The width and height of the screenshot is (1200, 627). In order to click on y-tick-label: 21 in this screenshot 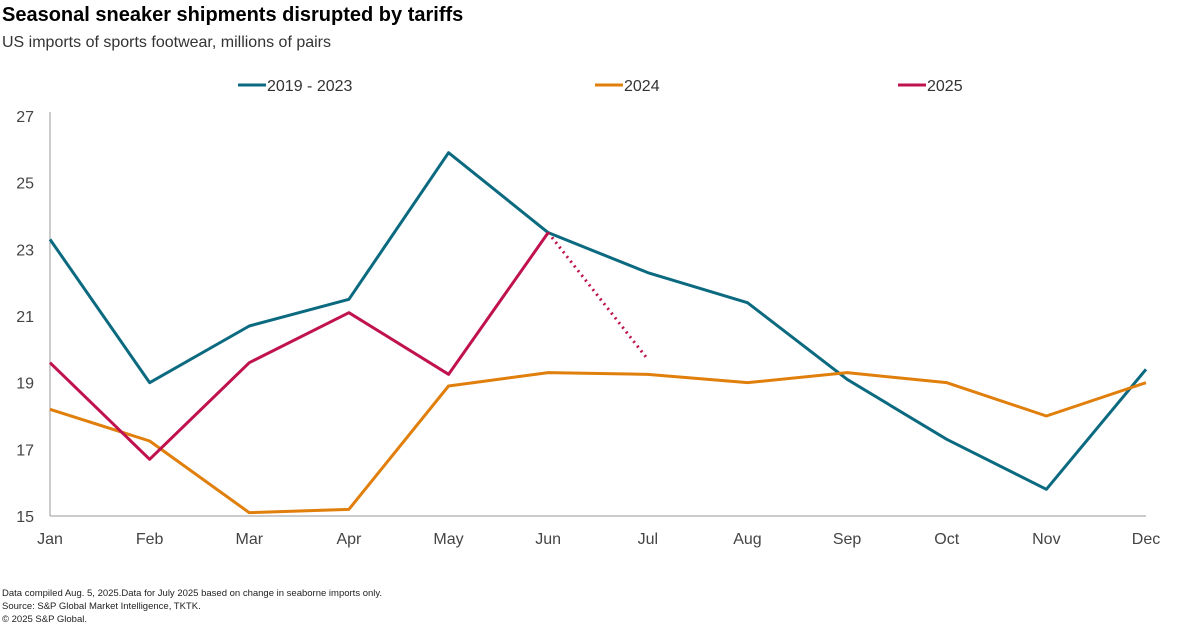, I will do `click(25, 317)`.